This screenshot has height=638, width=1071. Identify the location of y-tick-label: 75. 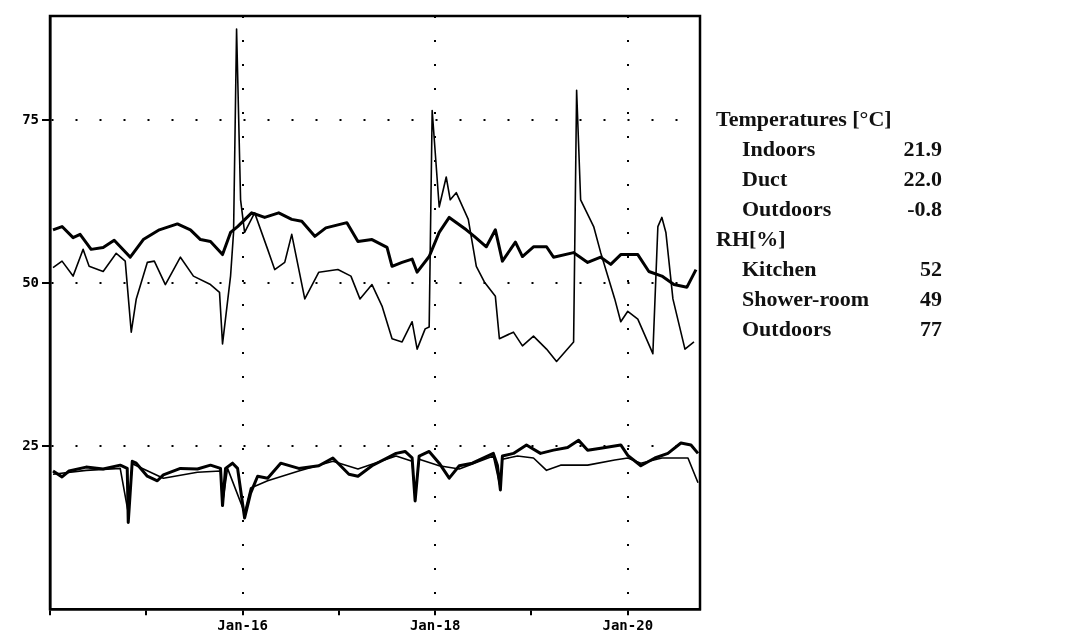
(30, 118).